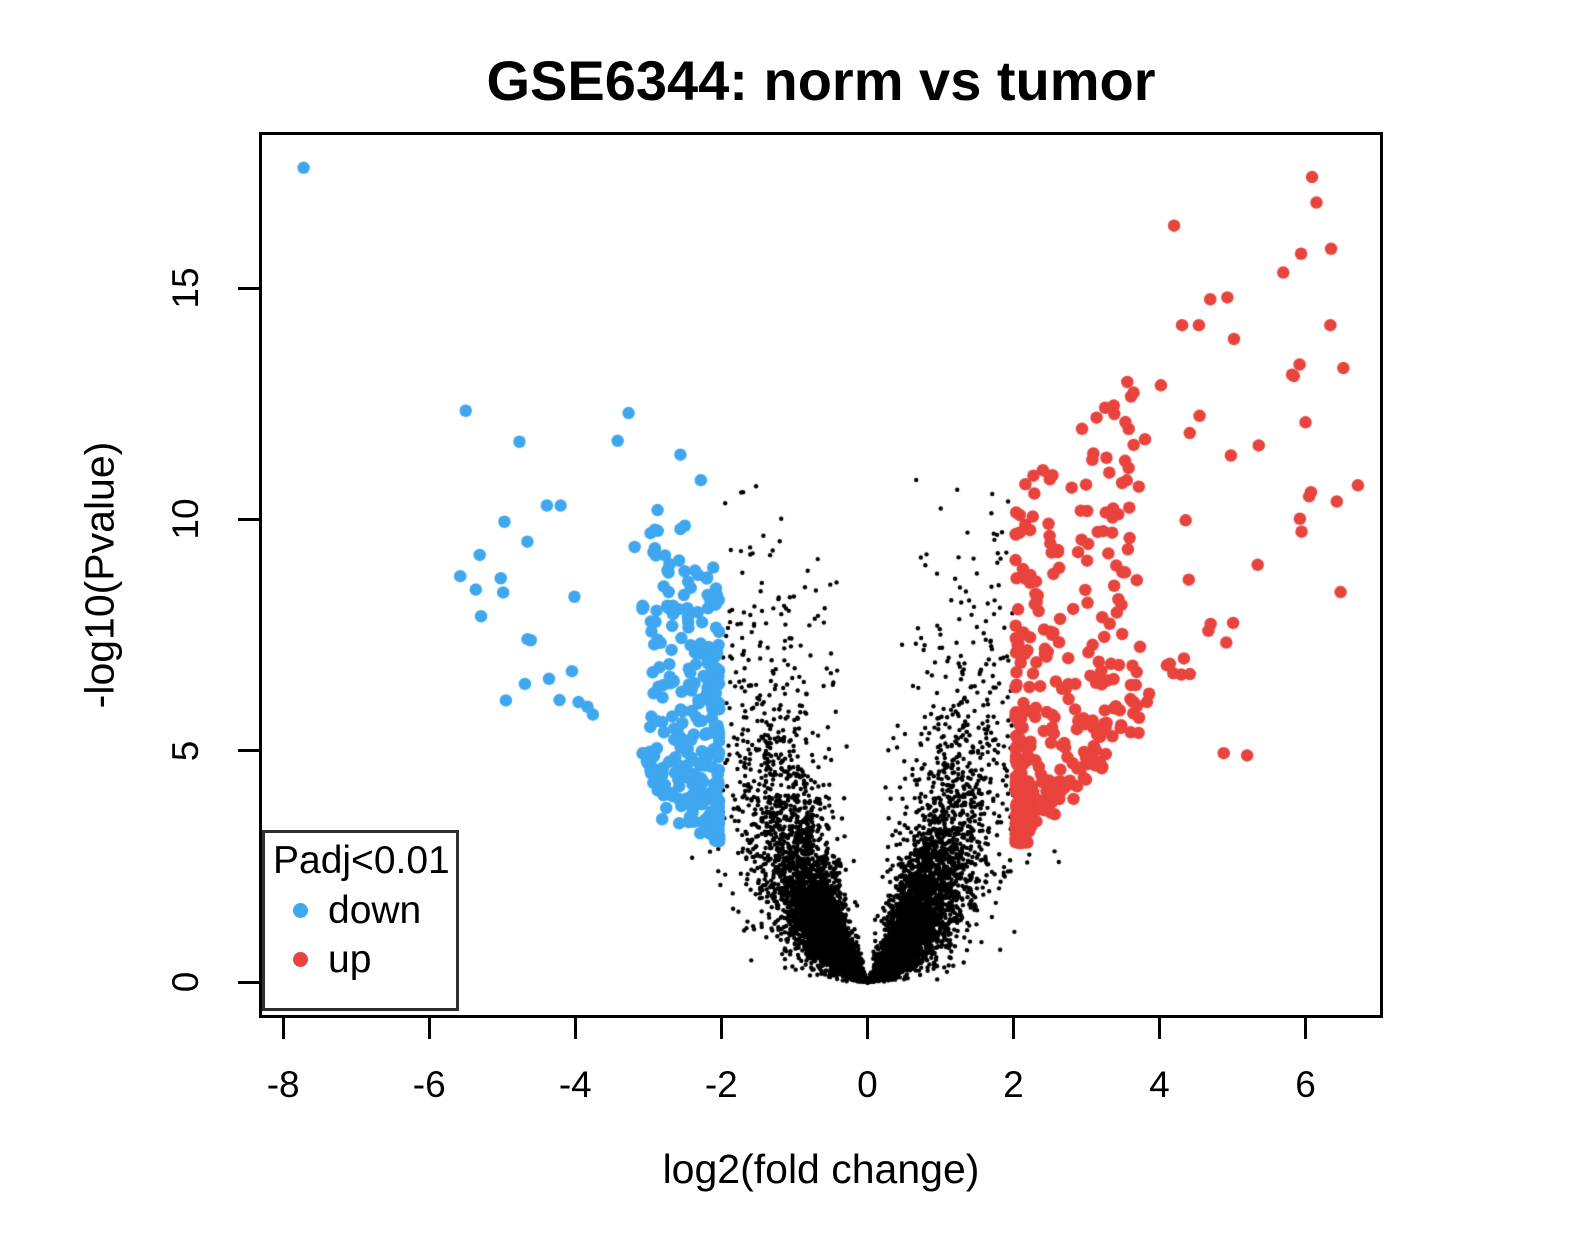 The height and width of the screenshot is (1244, 1588). I want to click on x-tick-label: -4, so click(575, 1084).